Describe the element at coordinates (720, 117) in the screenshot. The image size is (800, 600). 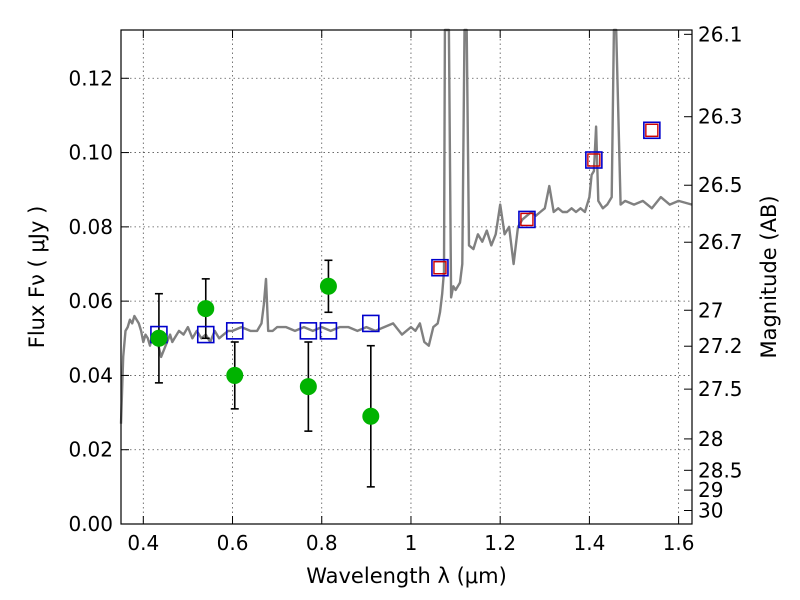
I see `right-tick-label: 26.3` at that location.